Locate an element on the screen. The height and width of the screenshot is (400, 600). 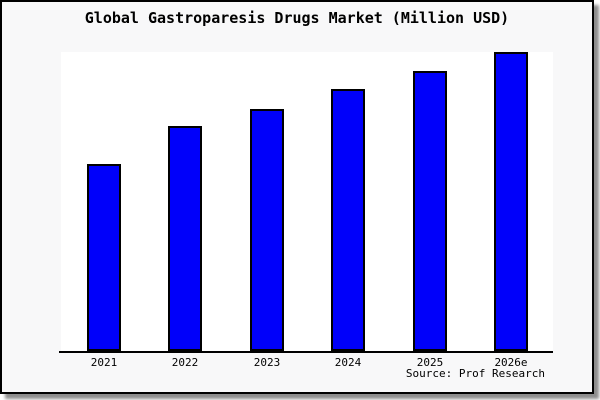
x-axis-line is located at coordinates (306, 352).